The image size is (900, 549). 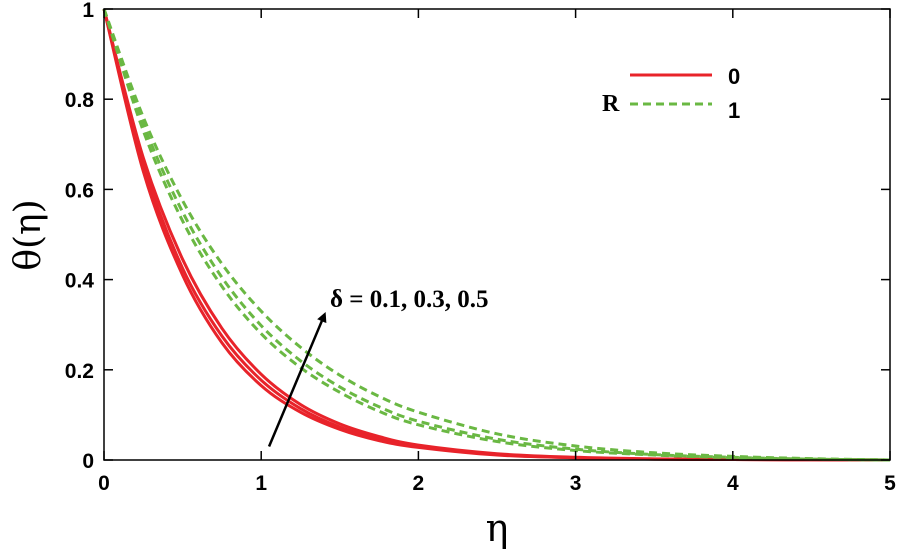 What do you see at coordinates (88, 461) in the screenshot?
I see `y-tick-label: 0` at bounding box center [88, 461].